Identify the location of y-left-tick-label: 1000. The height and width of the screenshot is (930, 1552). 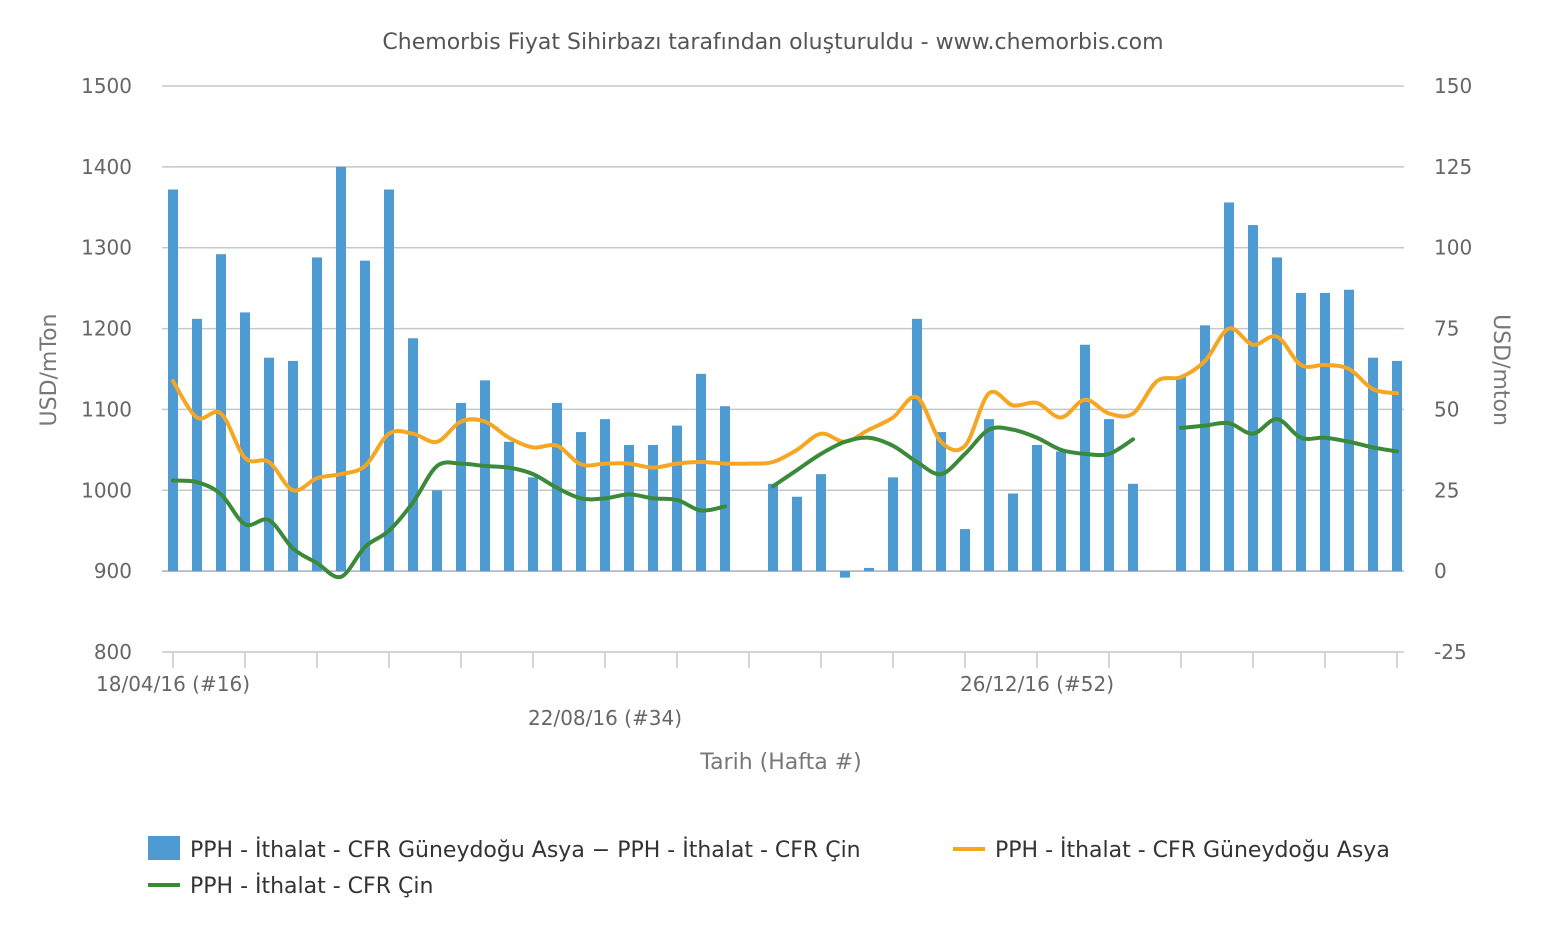
(106, 490).